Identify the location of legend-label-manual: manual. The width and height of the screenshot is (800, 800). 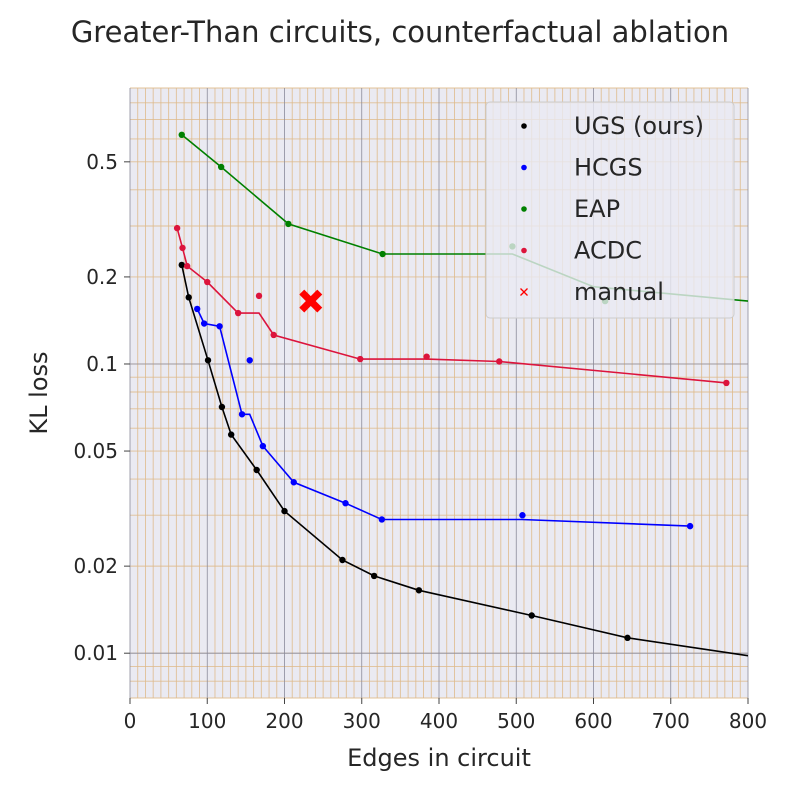
(619, 292).